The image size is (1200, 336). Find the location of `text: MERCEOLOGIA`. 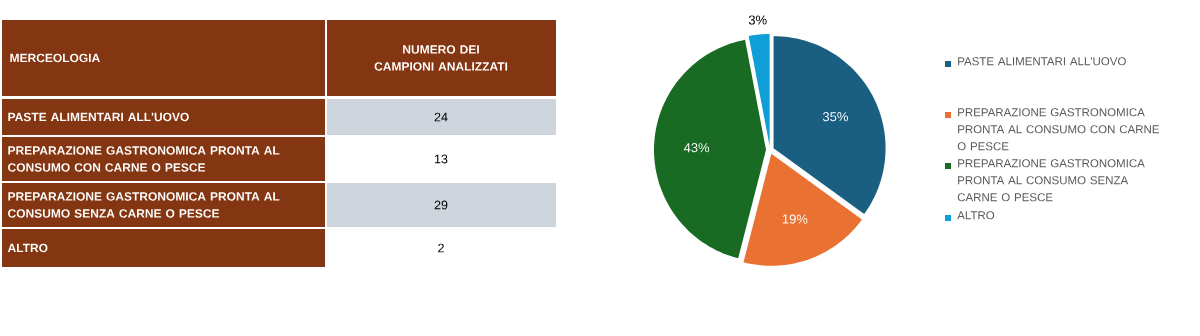

text: MERCEOLOGIA is located at coordinates (55, 58).